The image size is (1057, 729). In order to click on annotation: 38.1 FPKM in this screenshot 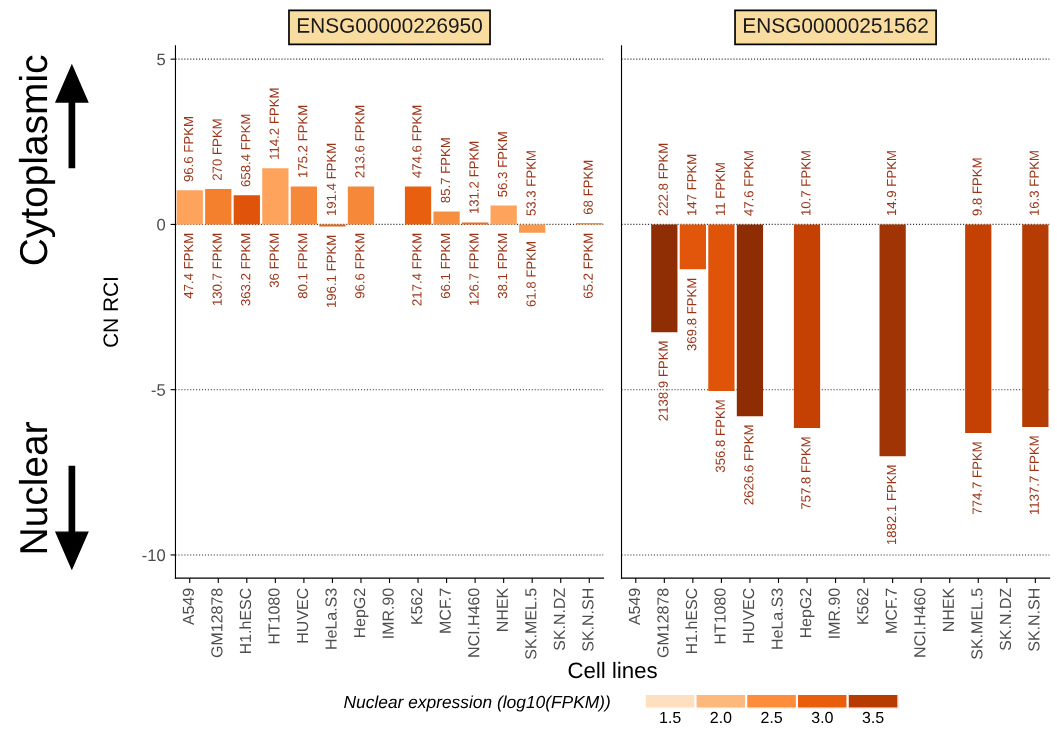, I will do `click(502, 266)`.